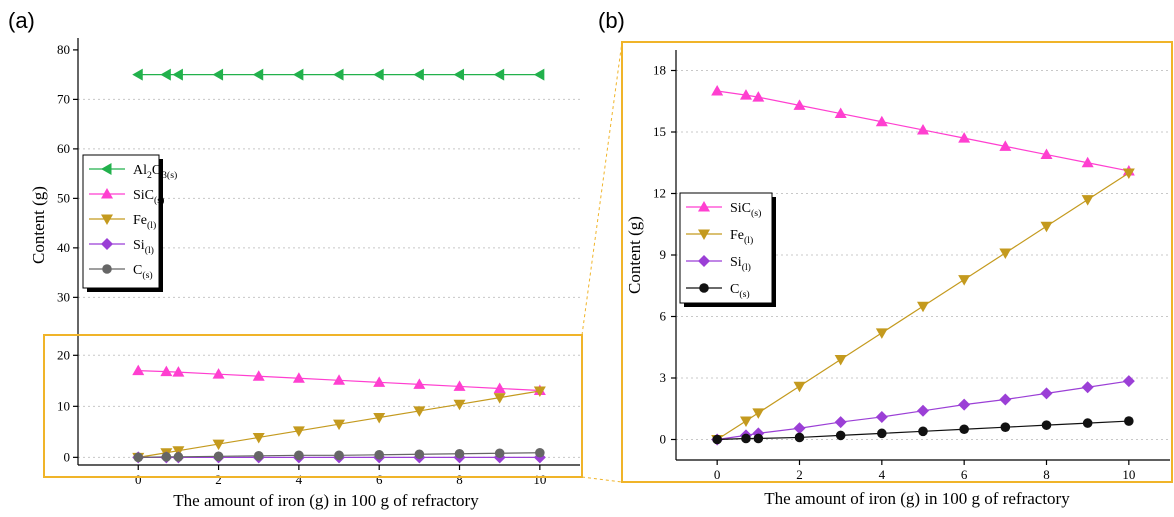 This screenshot has height=517, width=1174. Describe the element at coordinates (602, 262) in the screenshot. I see `zoom-connector` at that location.